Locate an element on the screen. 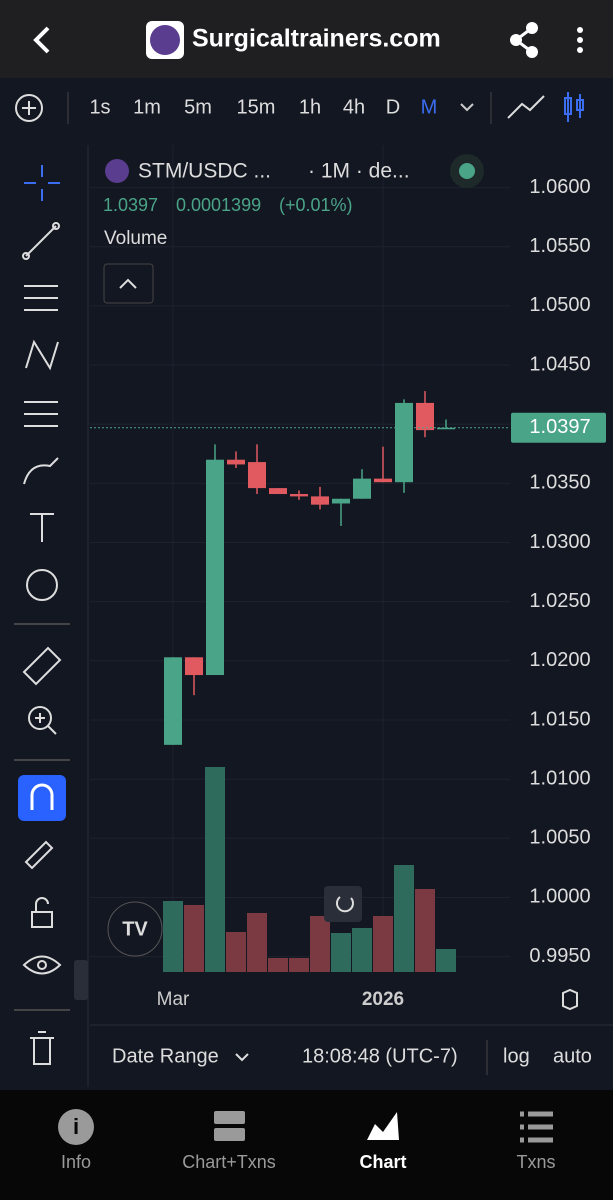 Image resolution: width=613 pixels, height=1200 pixels. candle-button is located at coordinates (574, 107).